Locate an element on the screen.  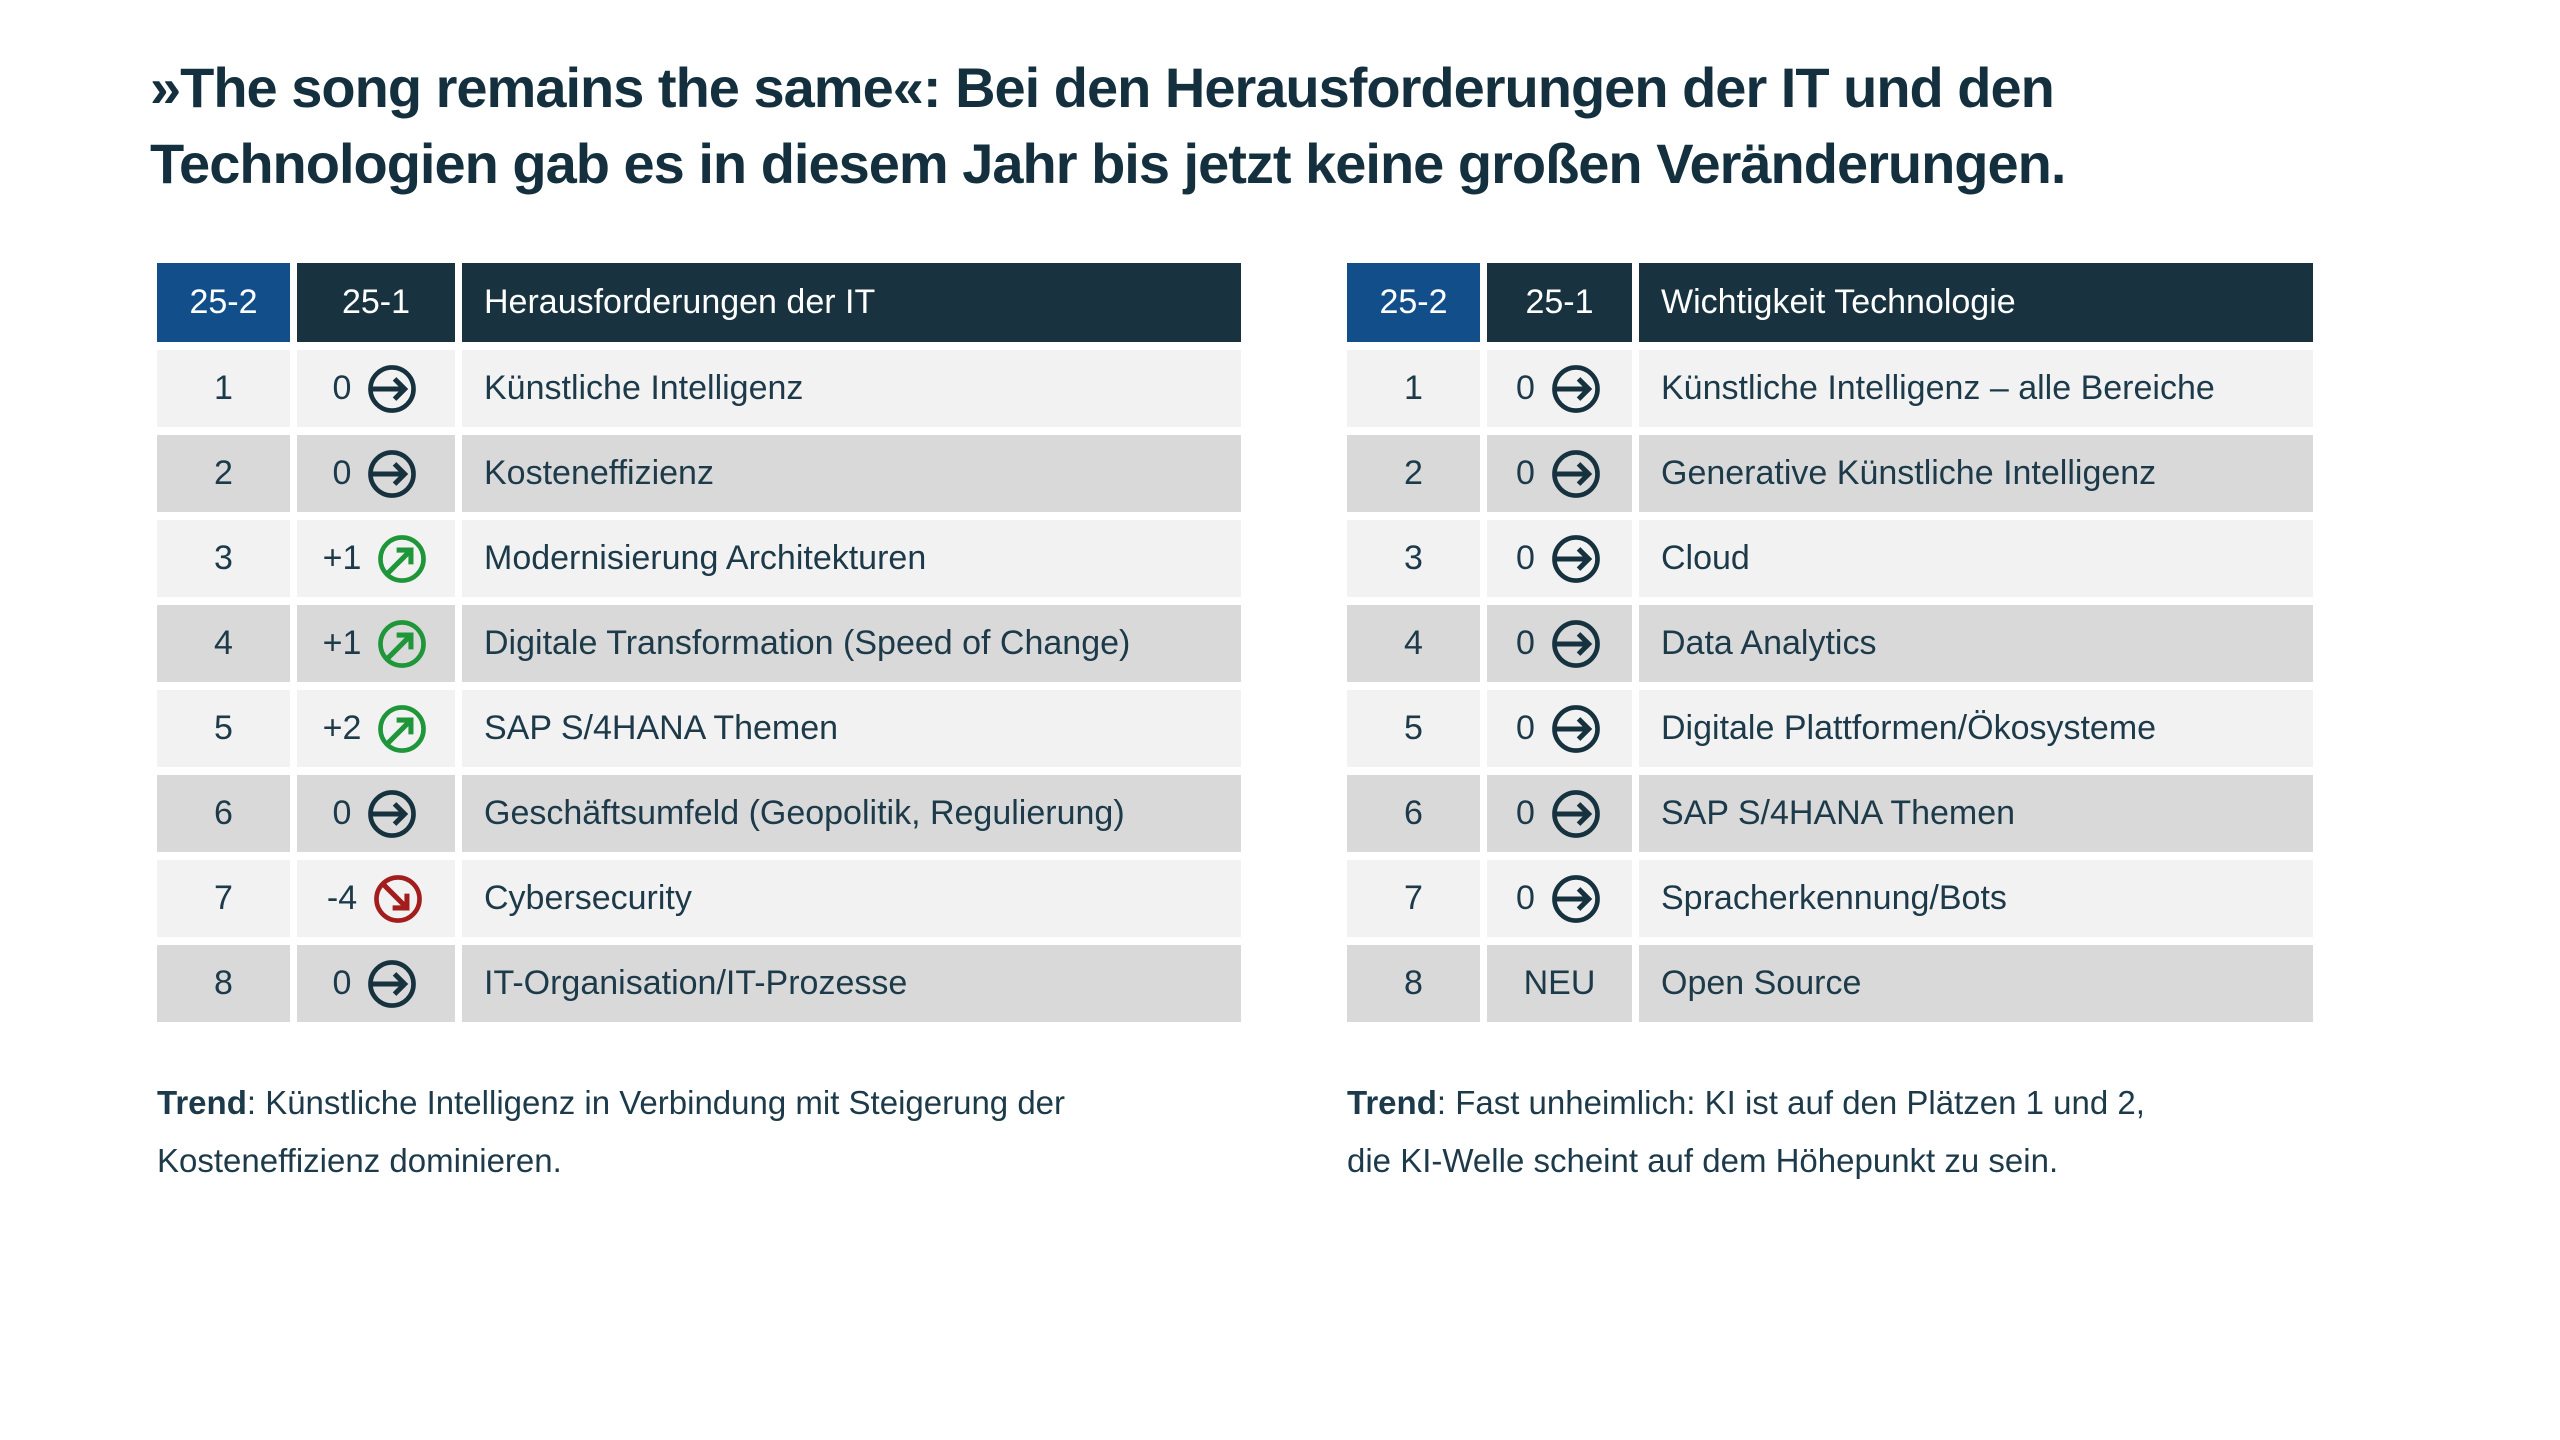
label-cell: Künstliche Intelligenz is located at coordinates (851, 388).